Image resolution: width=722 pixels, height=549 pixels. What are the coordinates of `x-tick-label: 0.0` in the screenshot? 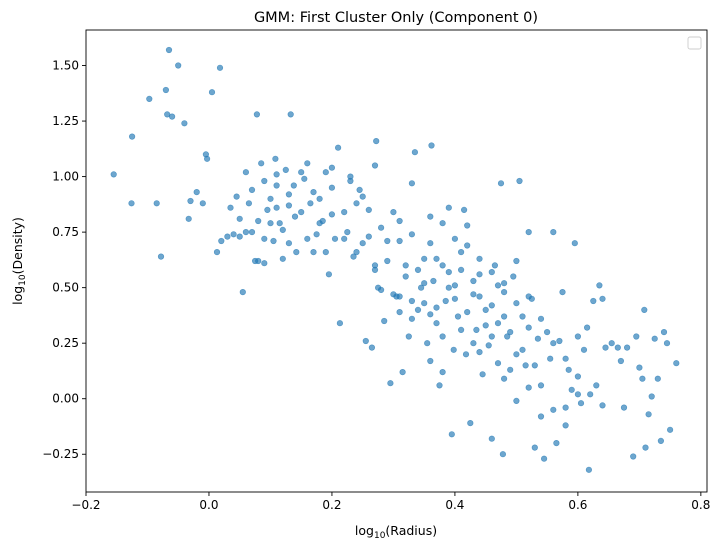 It's located at (208, 505).